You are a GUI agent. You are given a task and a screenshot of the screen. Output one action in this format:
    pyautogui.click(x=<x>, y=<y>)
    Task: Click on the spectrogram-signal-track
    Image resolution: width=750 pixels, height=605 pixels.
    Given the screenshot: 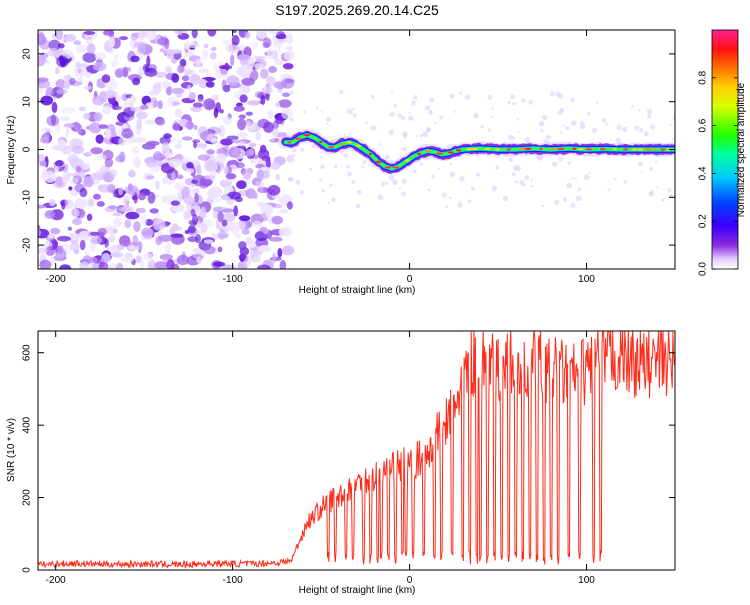 What is the action you would take?
    pyautogui.click(x=477, y=152)
    